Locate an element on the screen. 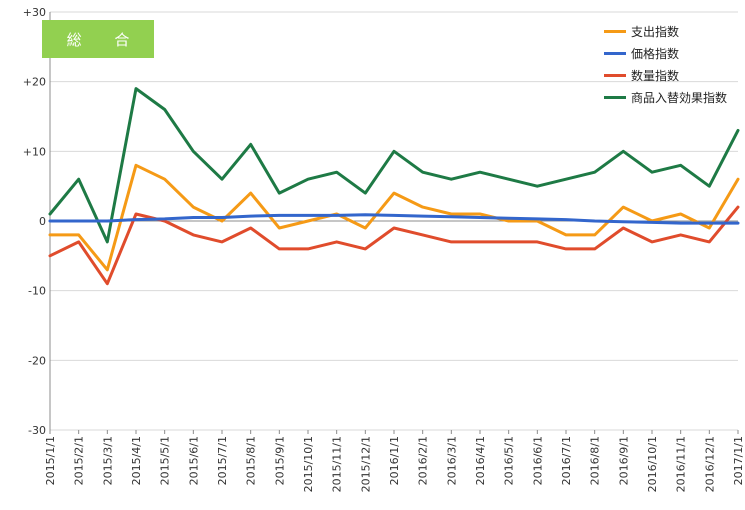 The width and height of the screenshot is (745, 510). x-tick-label: 2015/5/1 is located at coordinates (165, 460).